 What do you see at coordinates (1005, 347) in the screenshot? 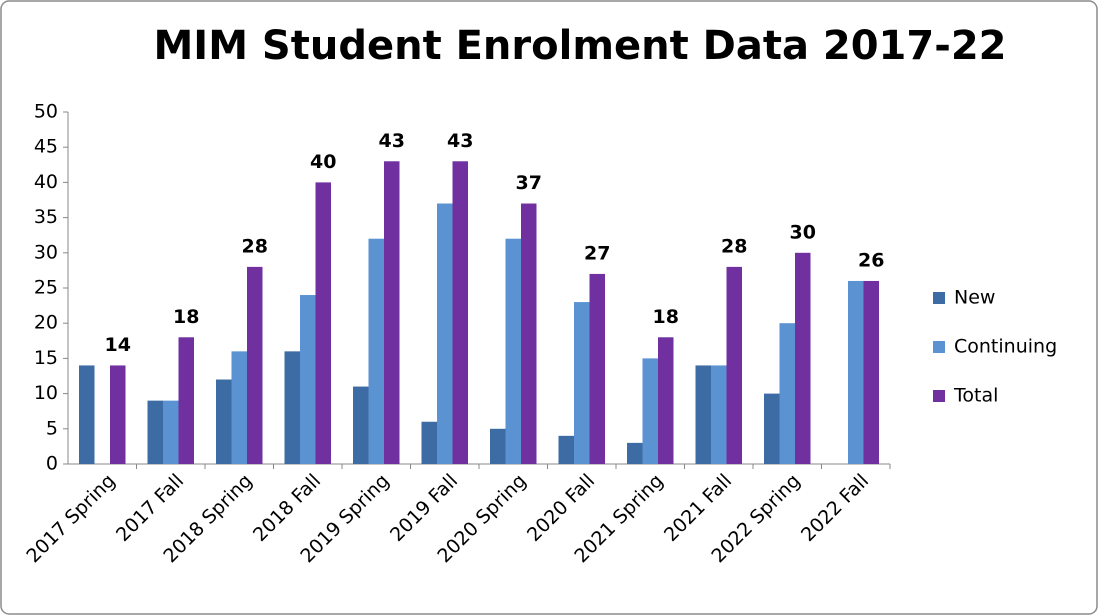
I see `legend-label: Continuing` at bounding box center [1005, 347].